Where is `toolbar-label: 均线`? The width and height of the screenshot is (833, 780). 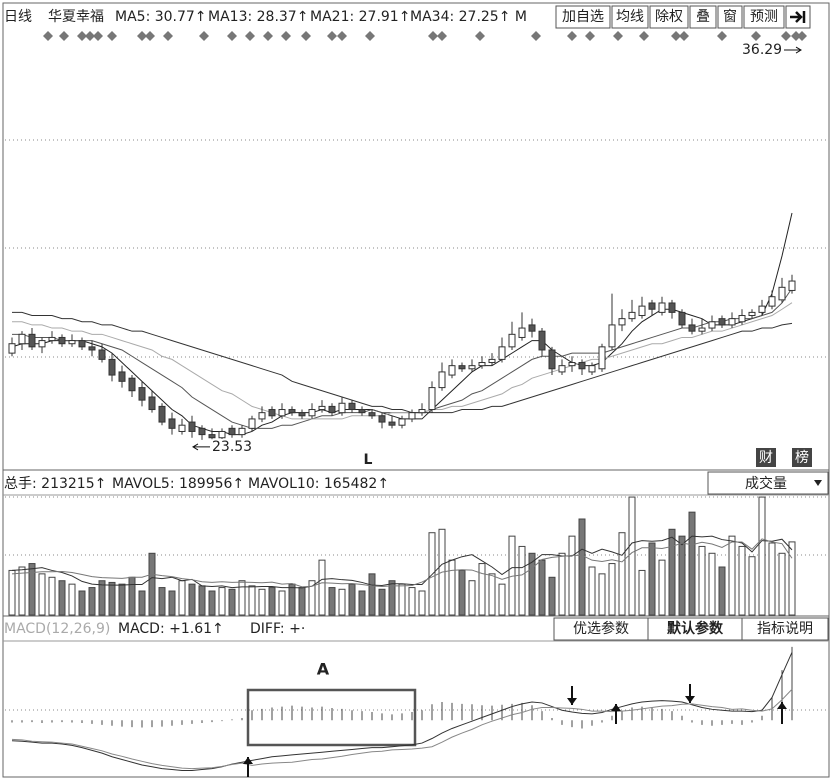
toolbar-label: 均线 is located at coordinates (630, 17).